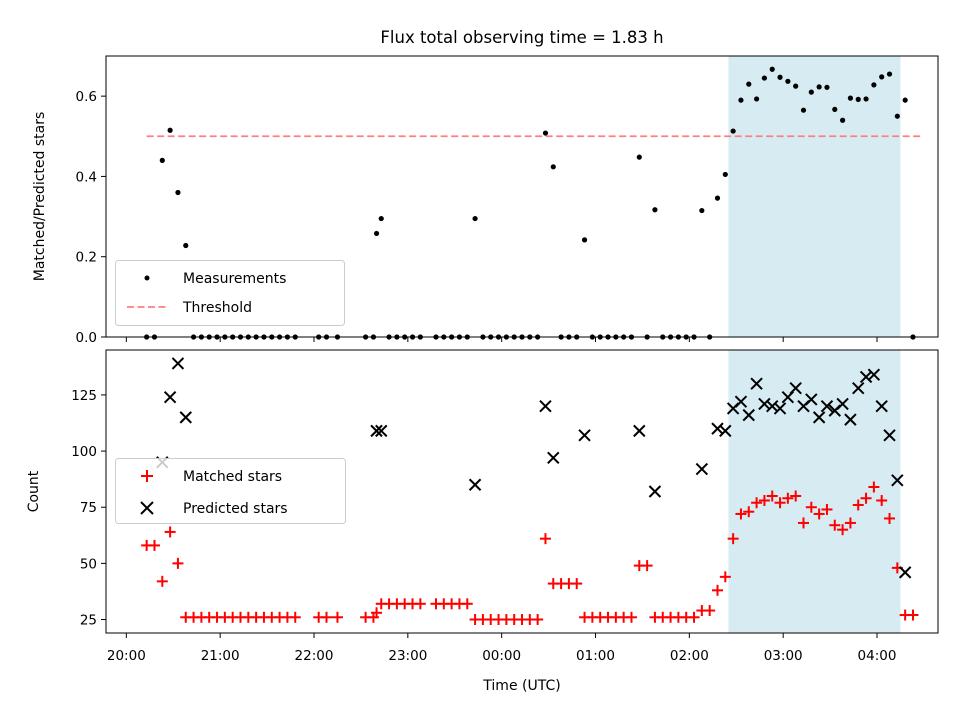  What do you see at coordinates (814, 196) in the screenshot?
I see `top-highlight-span` at bounding box center [814, 196].